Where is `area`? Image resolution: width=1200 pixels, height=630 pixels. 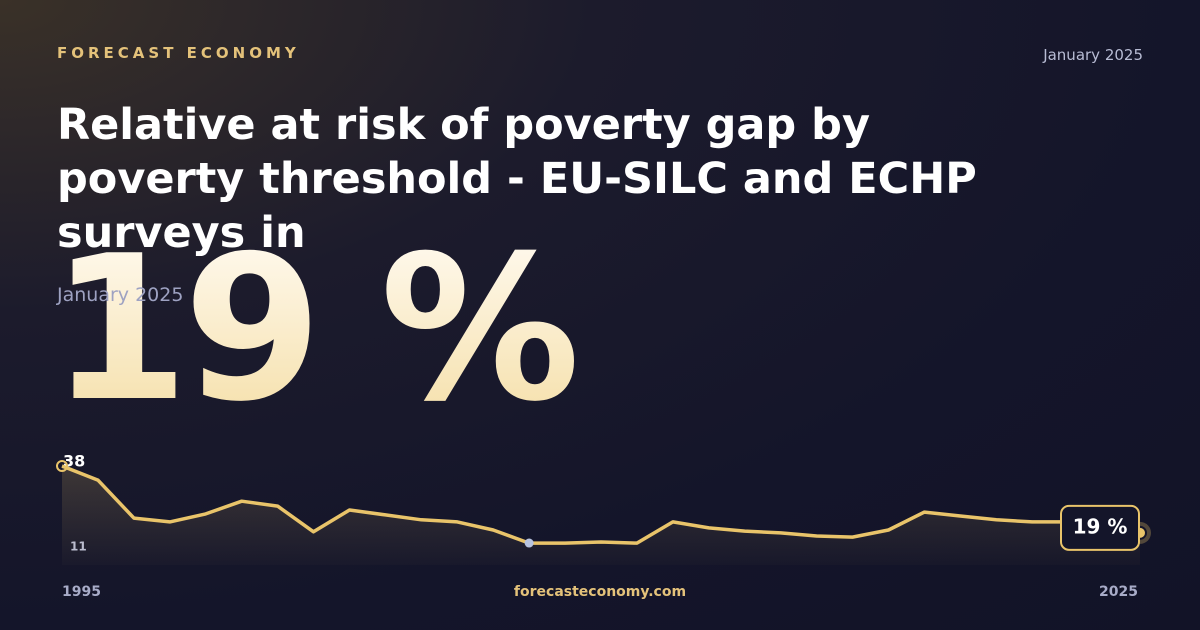 area is located at coordinates (601, 515).